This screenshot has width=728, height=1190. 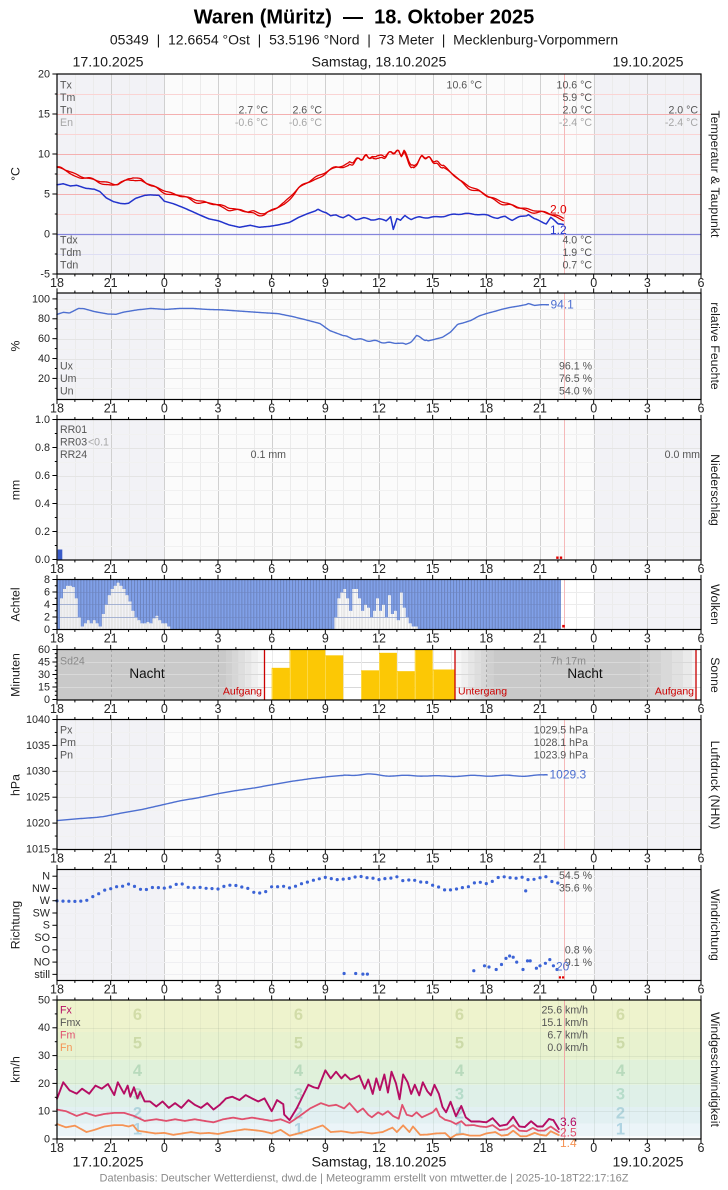 I want to click on svg-text: 2.0, so click(x=558, y=210).